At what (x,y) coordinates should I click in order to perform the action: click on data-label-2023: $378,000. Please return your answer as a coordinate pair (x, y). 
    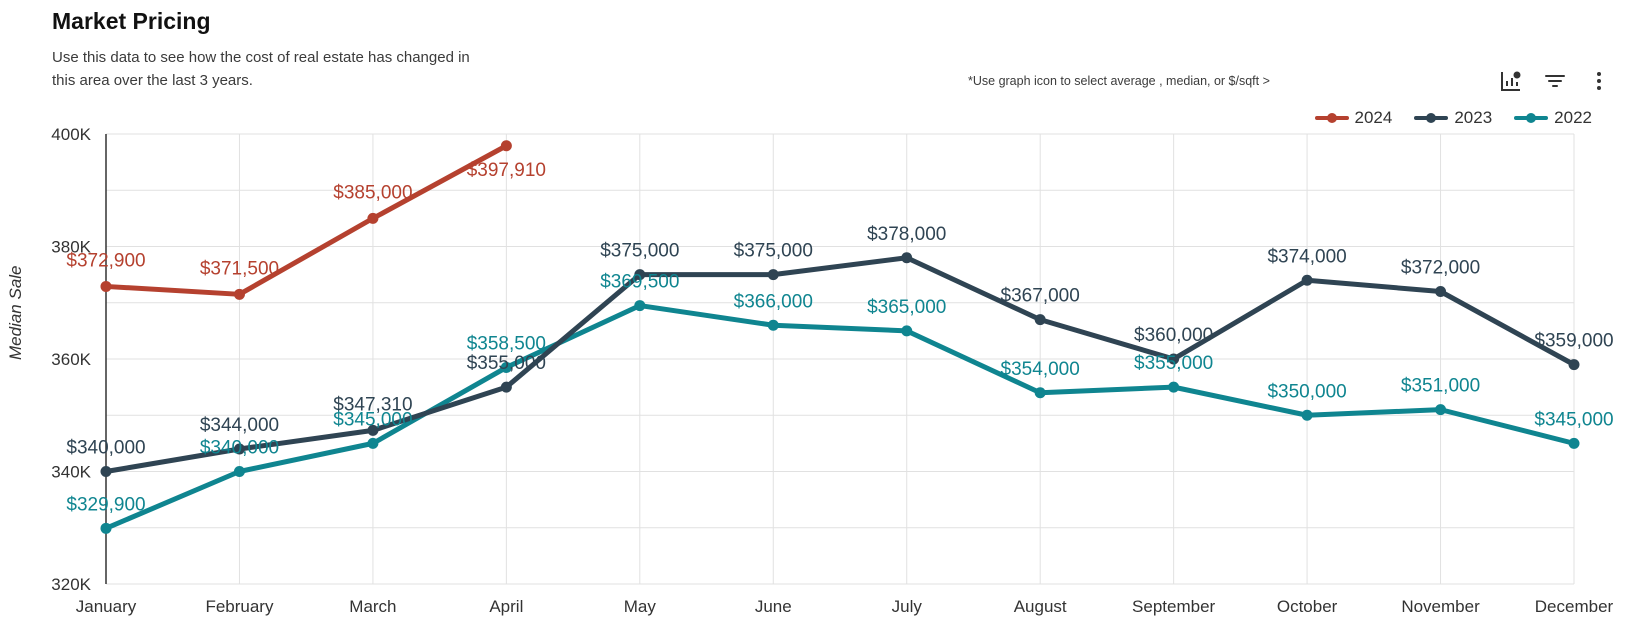
    Looking at the image, I should click on (906, 234).